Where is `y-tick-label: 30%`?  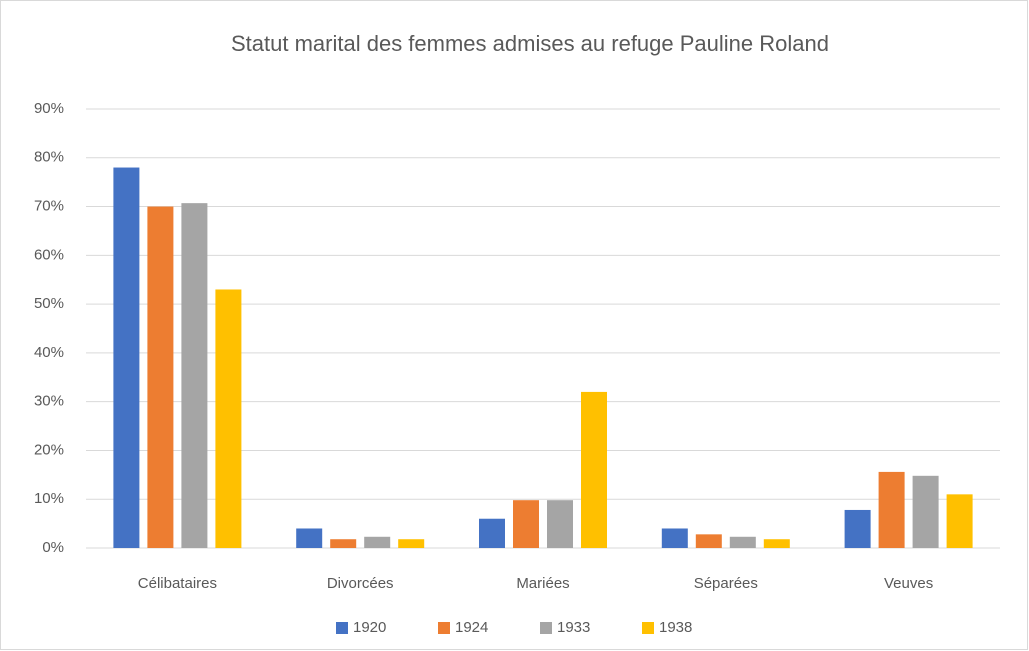 y-tick-label: 30% is located at coordinates (49, 401).